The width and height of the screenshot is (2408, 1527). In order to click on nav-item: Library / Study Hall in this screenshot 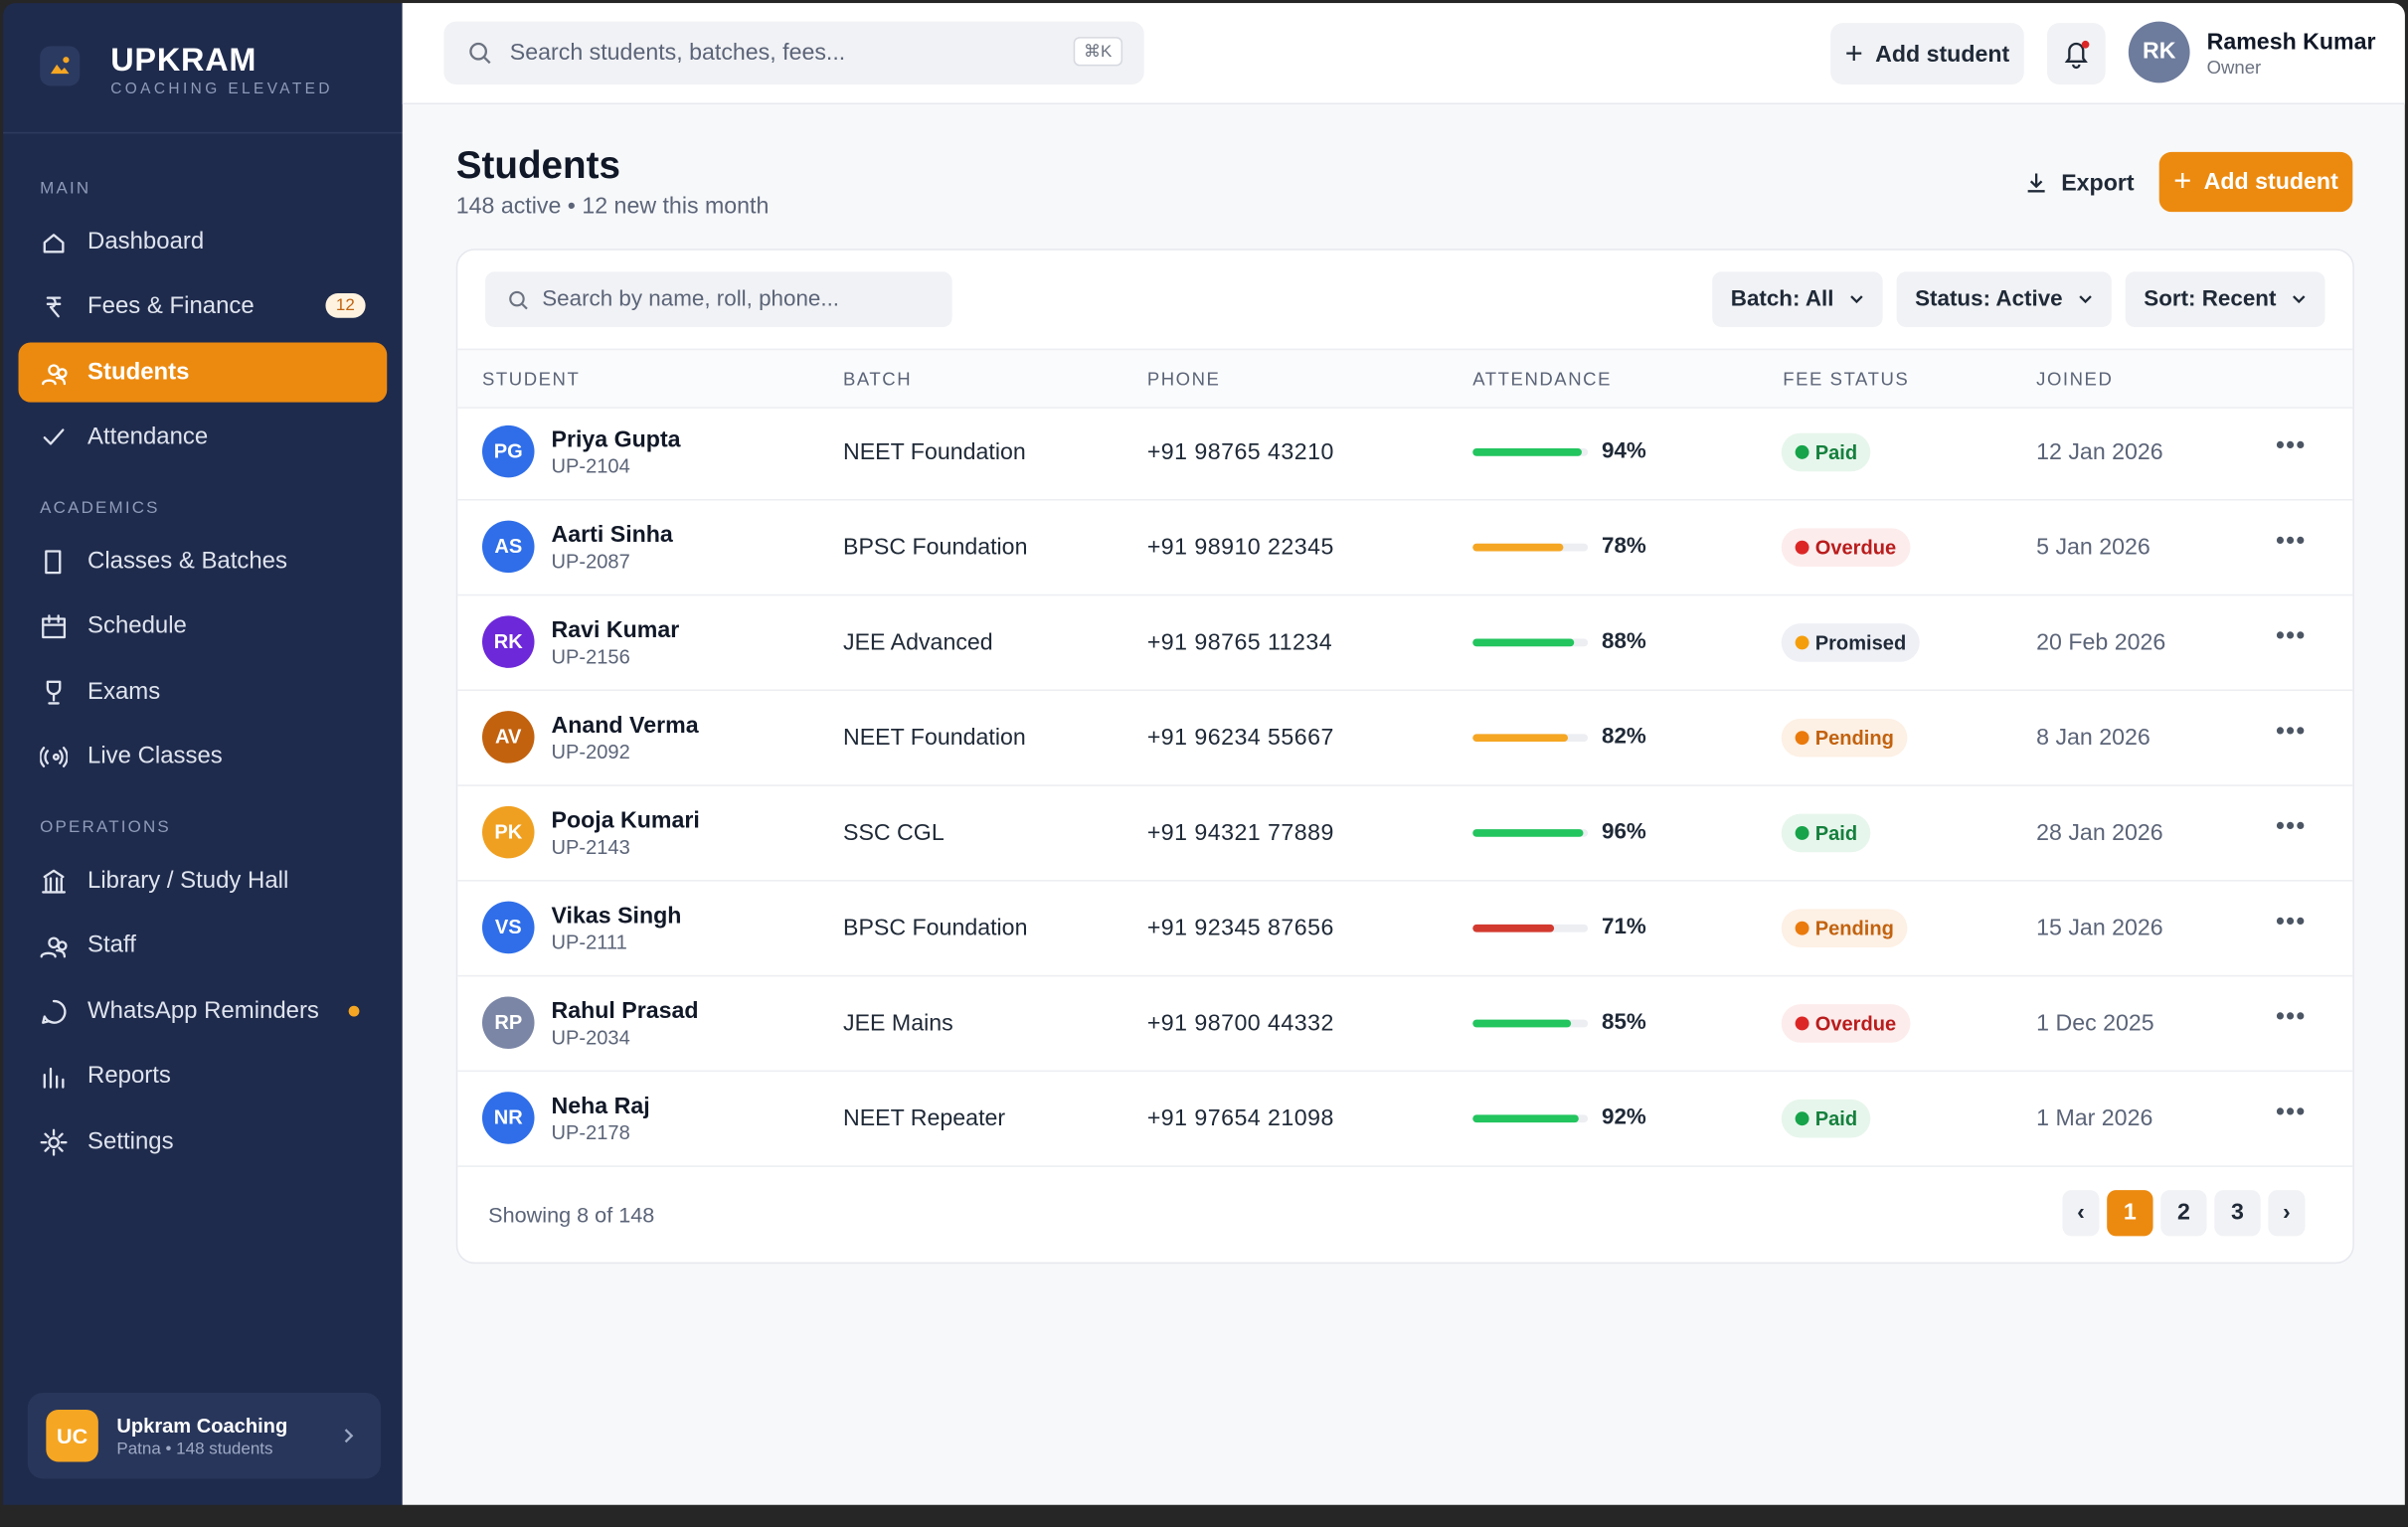, I will do `click(203, 881)`.